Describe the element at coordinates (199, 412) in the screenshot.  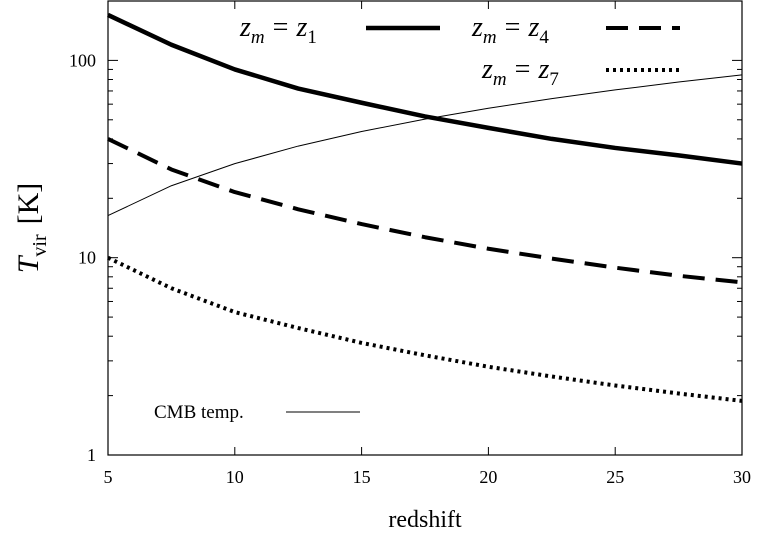
I see `legend-cmb-label: CMB temp.` at that location.